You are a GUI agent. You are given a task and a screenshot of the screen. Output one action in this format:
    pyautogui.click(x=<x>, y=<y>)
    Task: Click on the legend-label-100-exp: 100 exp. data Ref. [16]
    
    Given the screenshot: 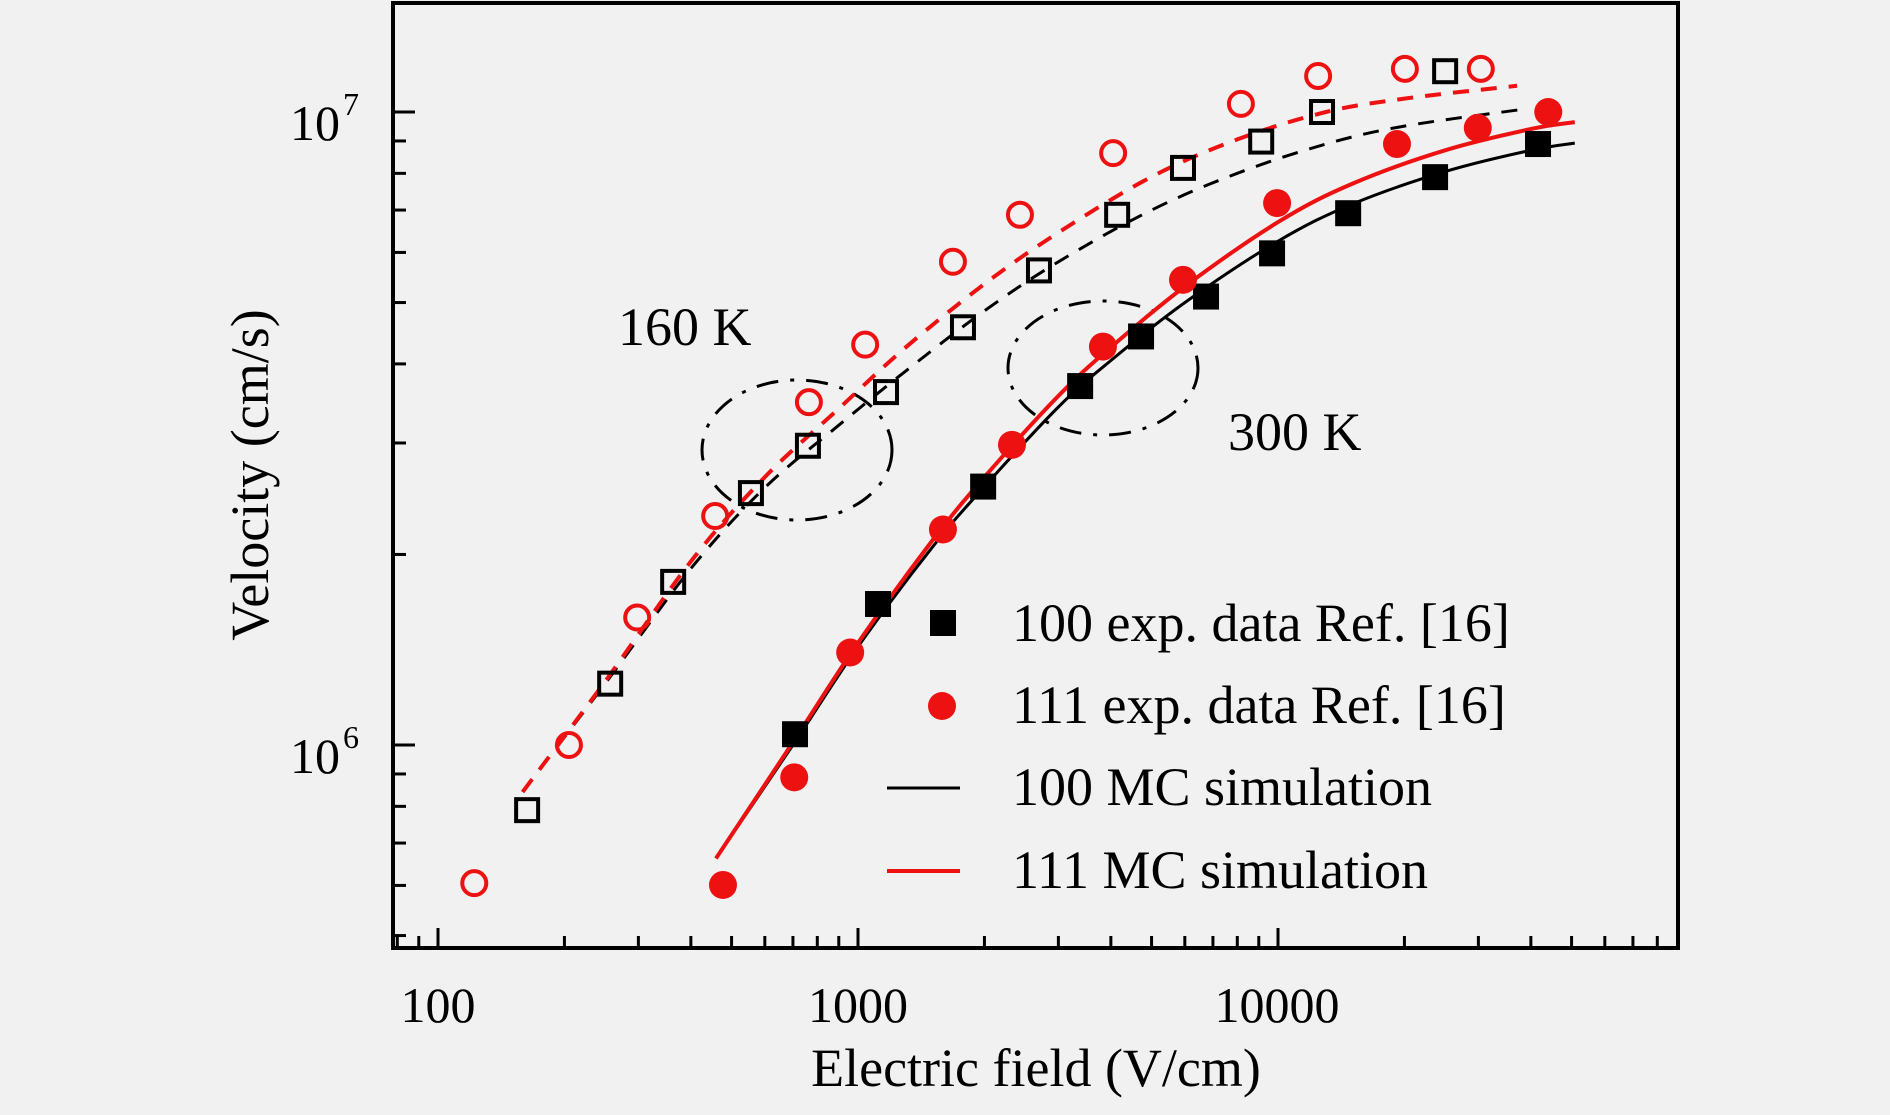 What is the action you would take?
    pyautogui.click(x=1261, y=623)
    